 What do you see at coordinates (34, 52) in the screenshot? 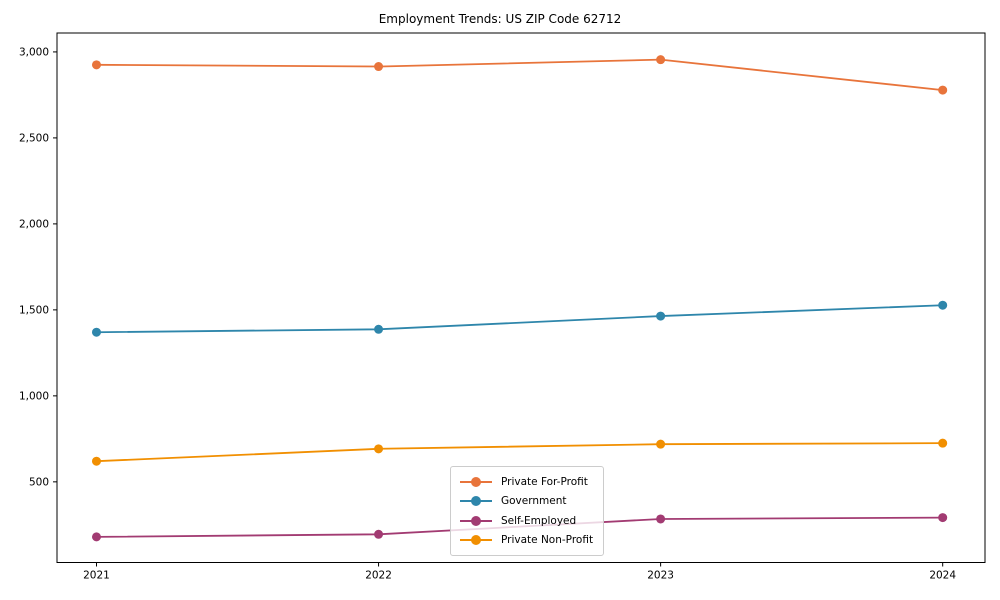
I see `y-tick-label: 3,000` at bounding box center [34, 52].